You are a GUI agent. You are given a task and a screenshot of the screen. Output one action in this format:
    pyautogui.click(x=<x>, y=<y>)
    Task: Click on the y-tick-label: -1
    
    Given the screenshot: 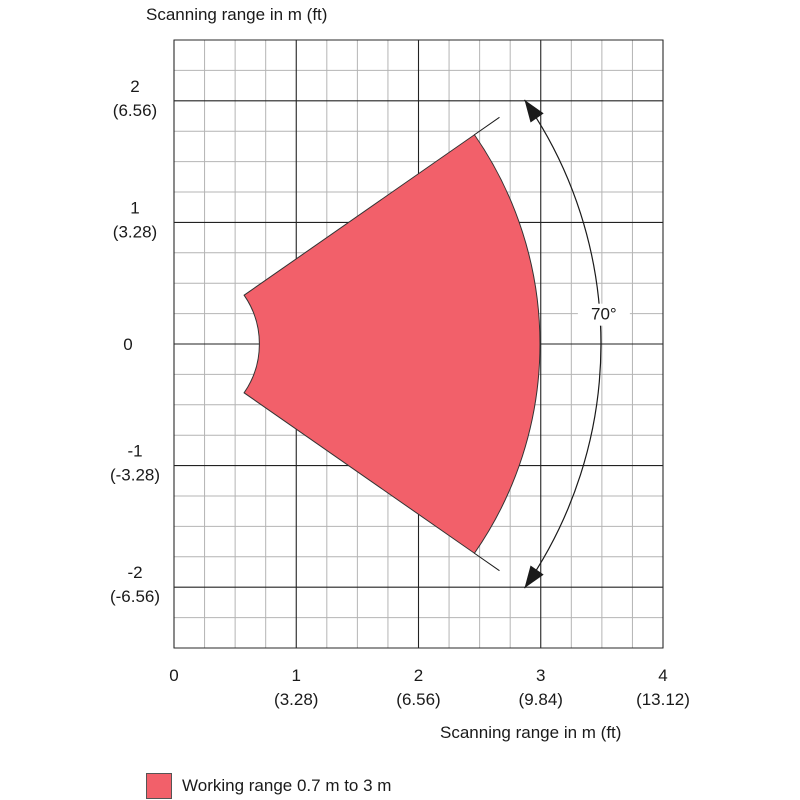 What is the action you would take?
    pyautogui.click(x=134, y=451)
    